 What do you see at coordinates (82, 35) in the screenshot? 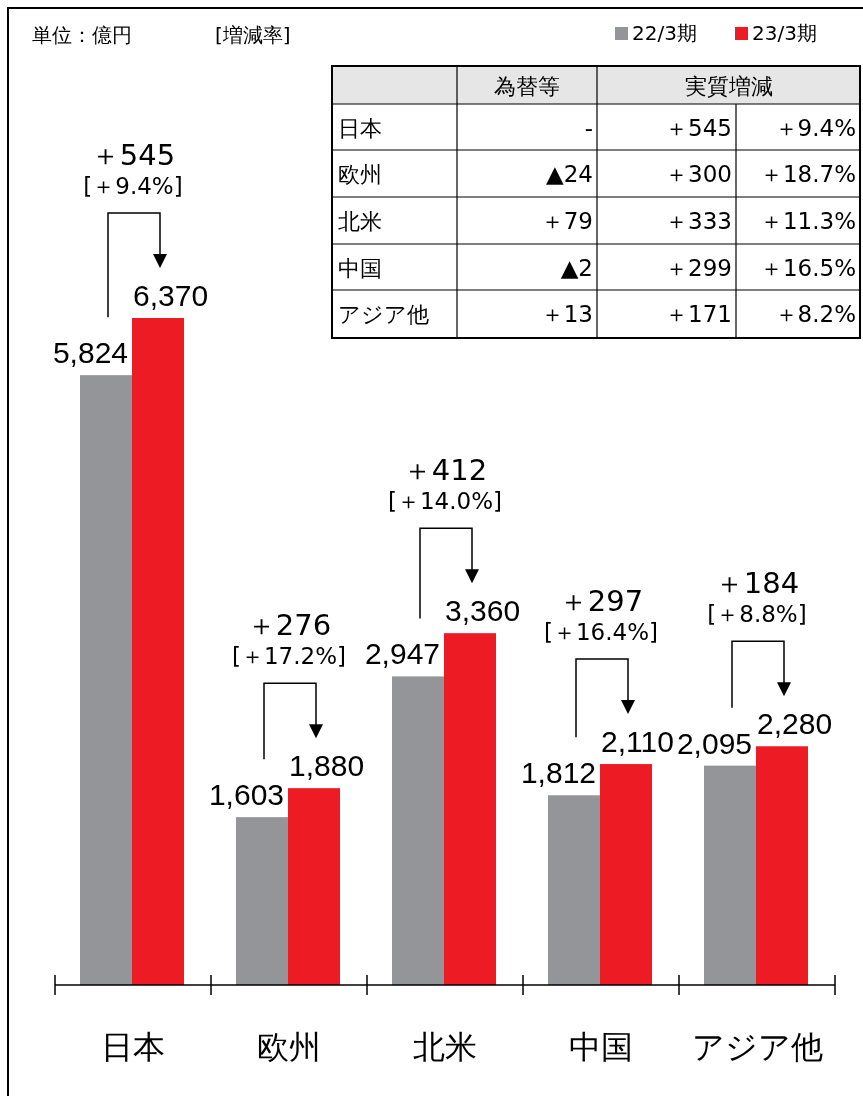
I see `text: 単位：億円` at bounding box center [82, 35].